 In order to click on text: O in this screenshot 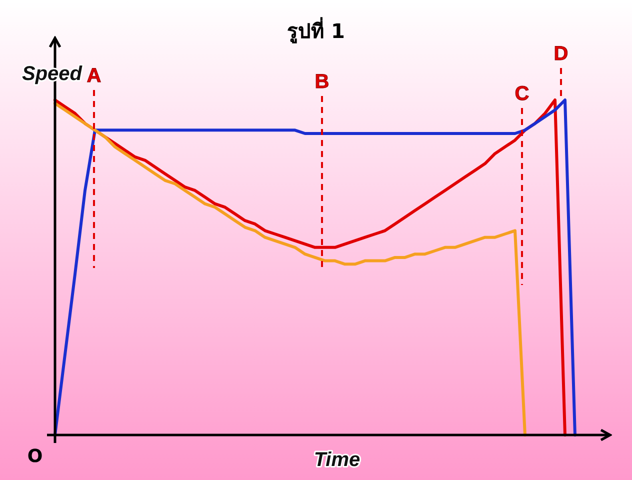, I will do `click(35, 456)`.